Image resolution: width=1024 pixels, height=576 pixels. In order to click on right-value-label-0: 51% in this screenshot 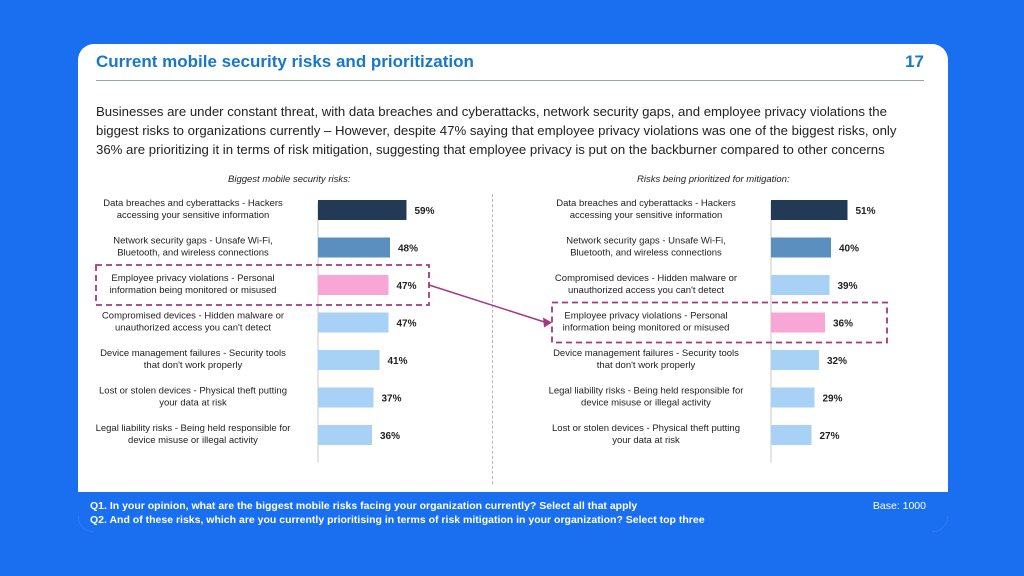, I will do `click(866, 211)`.